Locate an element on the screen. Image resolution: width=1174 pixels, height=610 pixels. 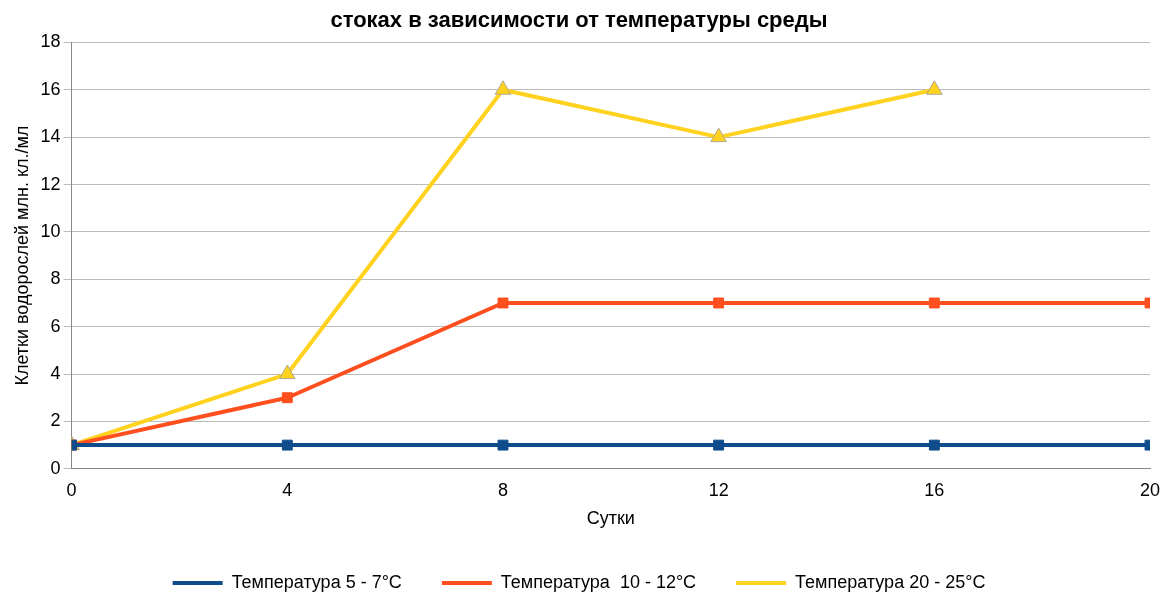
x-tick-label: 16 is located at coordinates (934, 489).